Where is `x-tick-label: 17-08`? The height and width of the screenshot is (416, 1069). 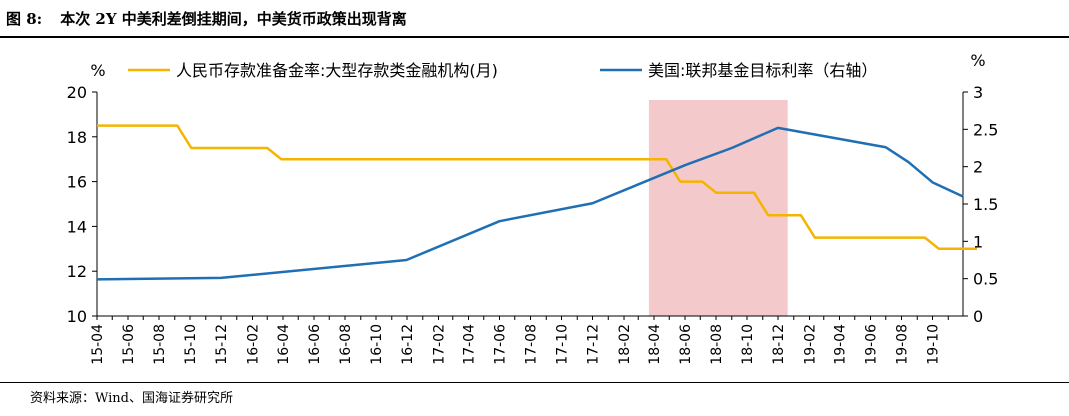
x-tick-label: 17-08 is located at coordinates (532, 344).